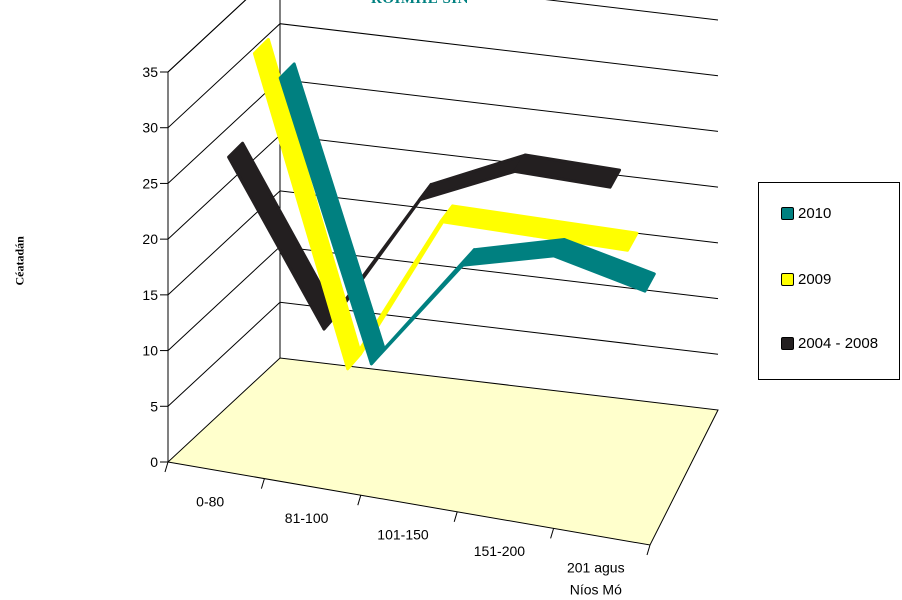 This screenshot has height=600, width=902. I want to click on legend-item-2009: 2009, so click(806, 279).